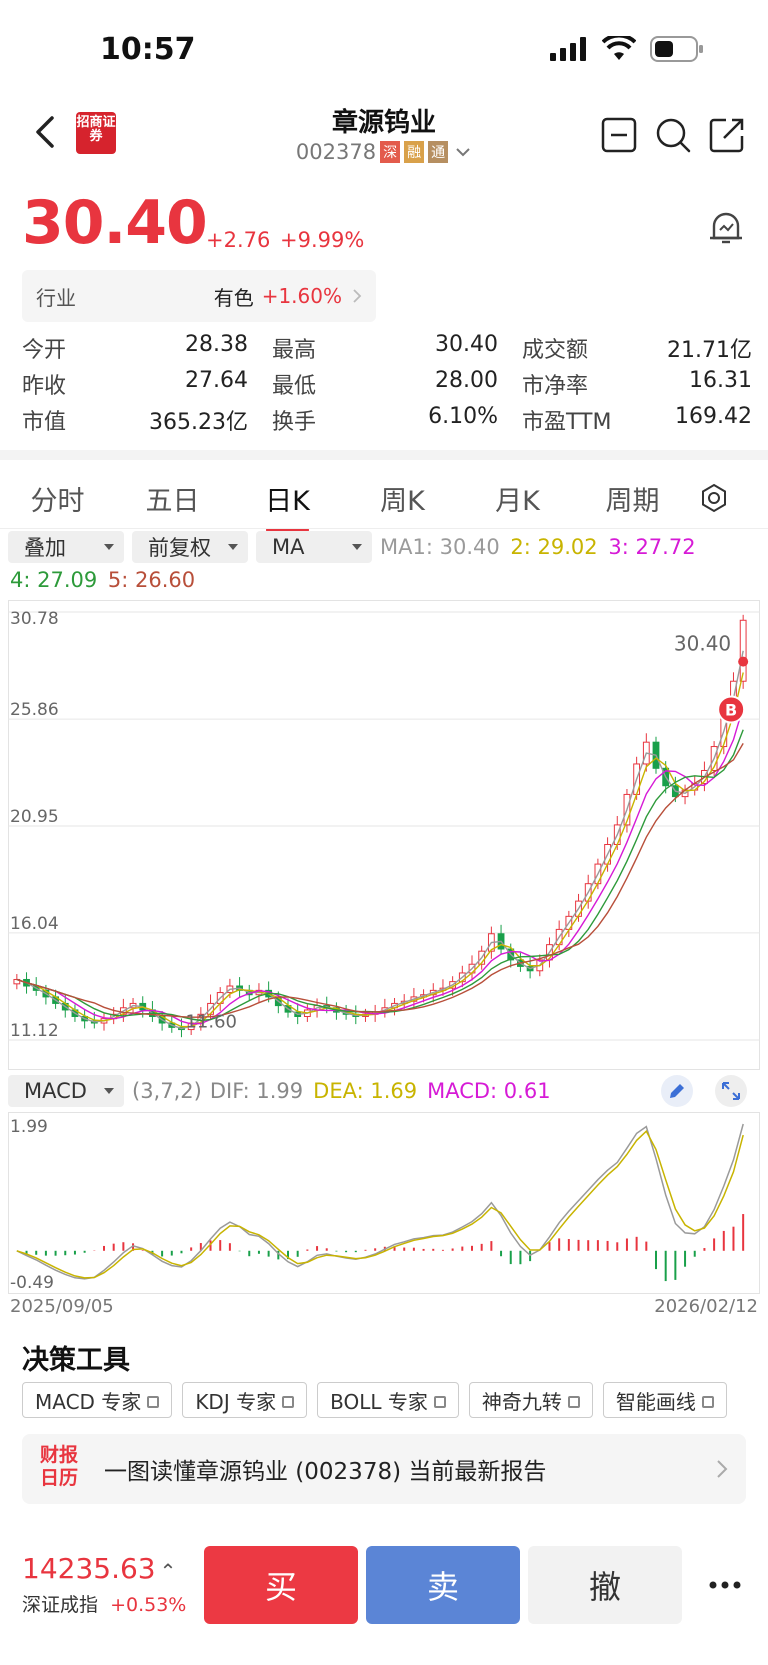  Describe the element at coordinates (97, 1400) in the screenshot. I see `tool-macd-expert: MACD 专家` at that location.